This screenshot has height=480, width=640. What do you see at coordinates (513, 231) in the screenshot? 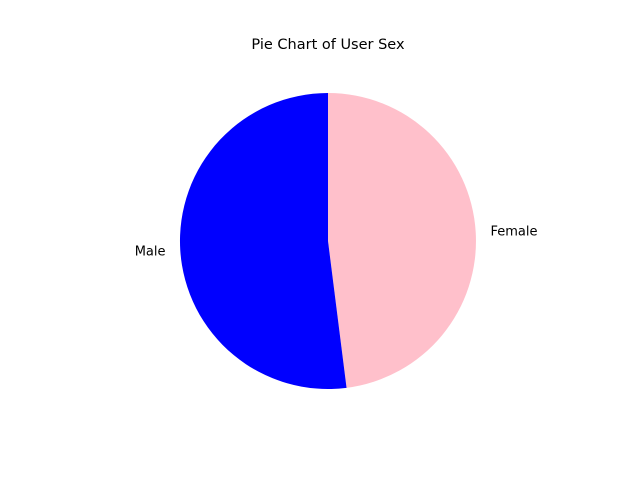
I see `pie-label-female: Female` at bounding box center [513, 231].